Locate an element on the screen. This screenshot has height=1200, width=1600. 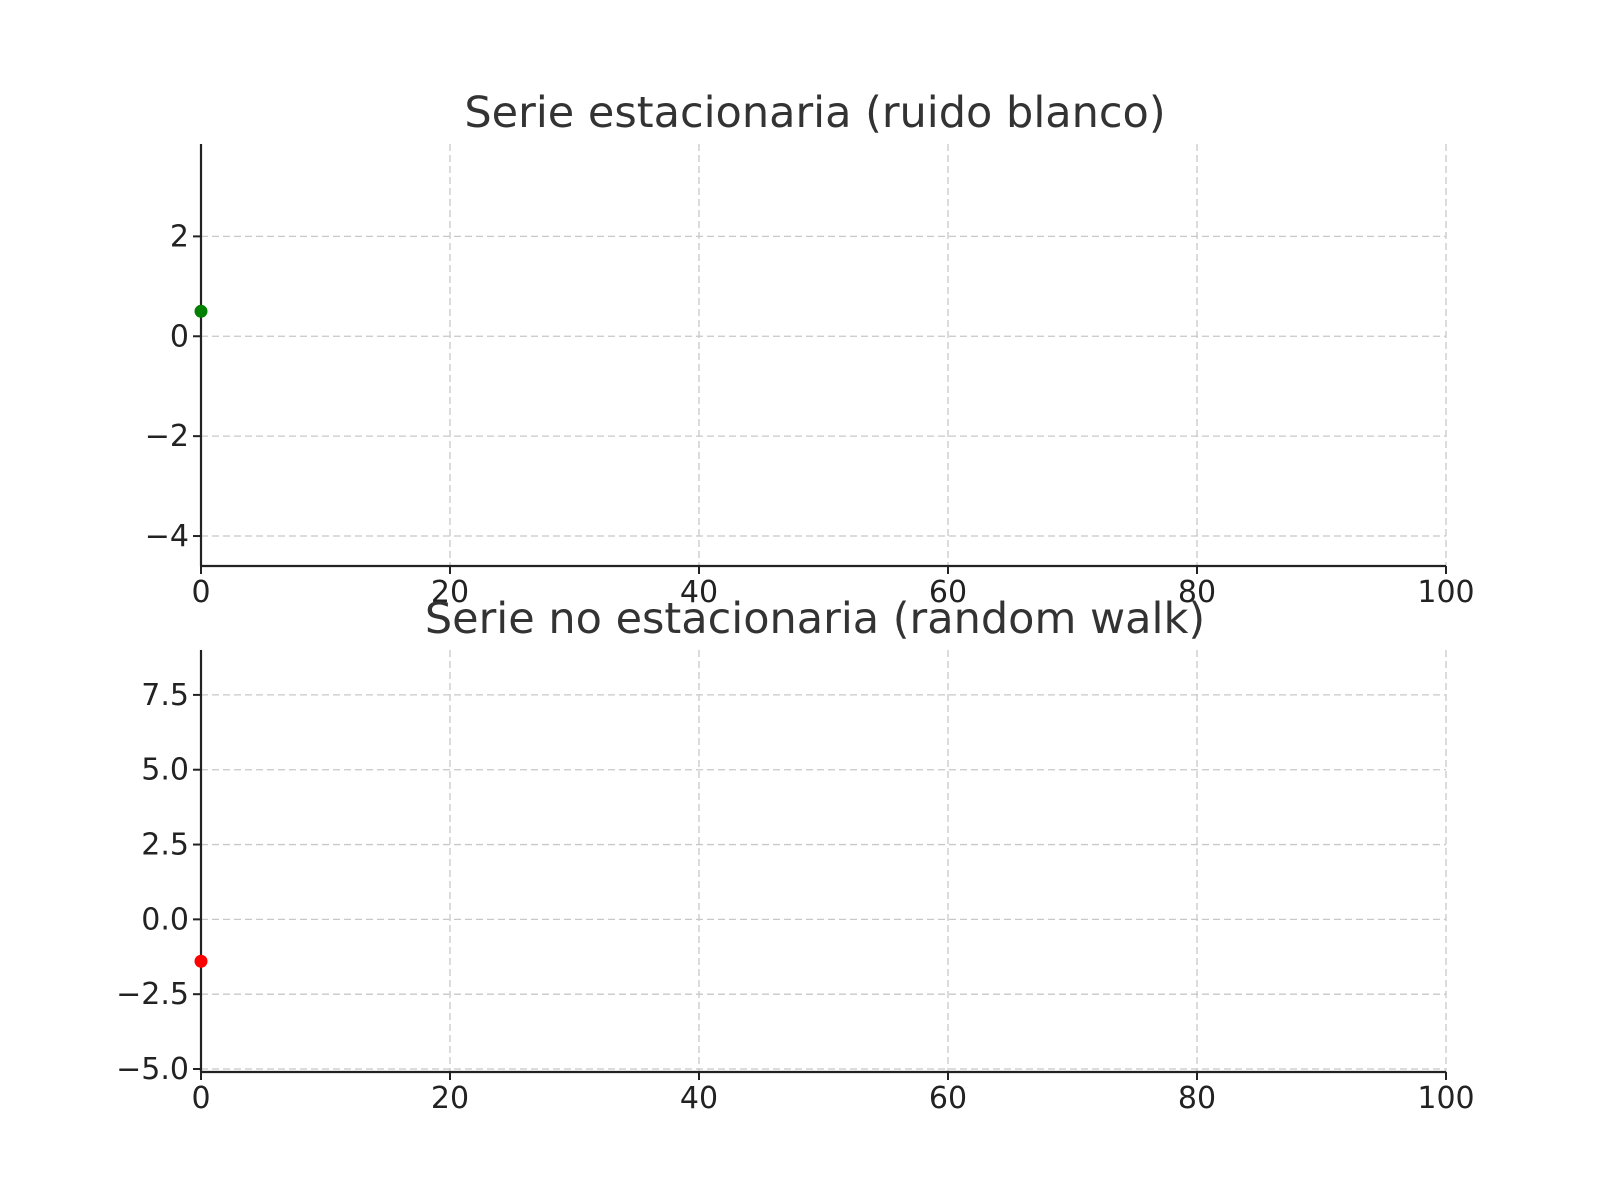
bottom-chart-y-tick-label: 2.5 is located at coordinates (165, 845).